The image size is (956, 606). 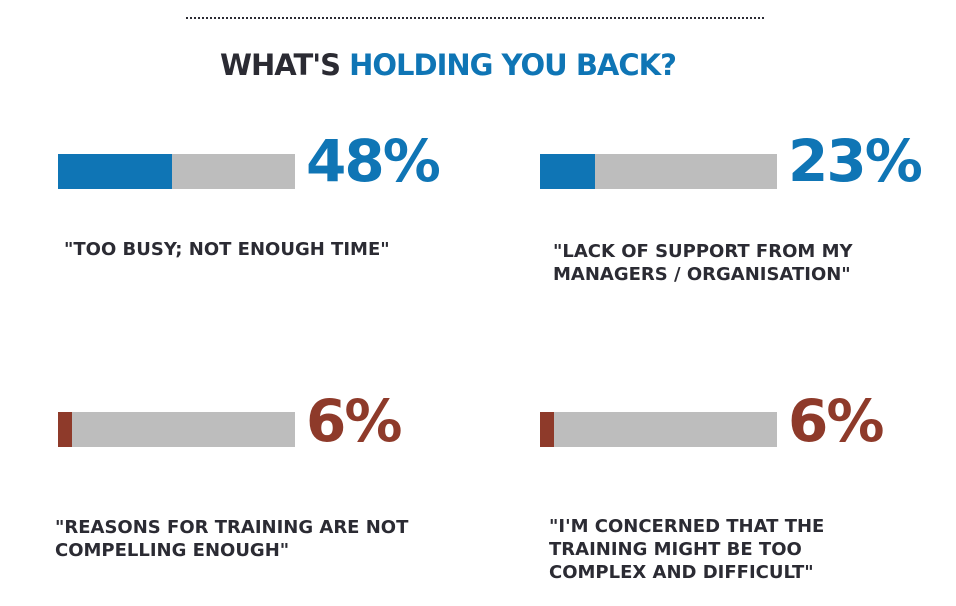 What do you see at coordinates (232, 527) in the screenshot?
I see `stat-label-line: "REASONS FOR TRAINING ARE NOT` at bounding box center [232, 527].